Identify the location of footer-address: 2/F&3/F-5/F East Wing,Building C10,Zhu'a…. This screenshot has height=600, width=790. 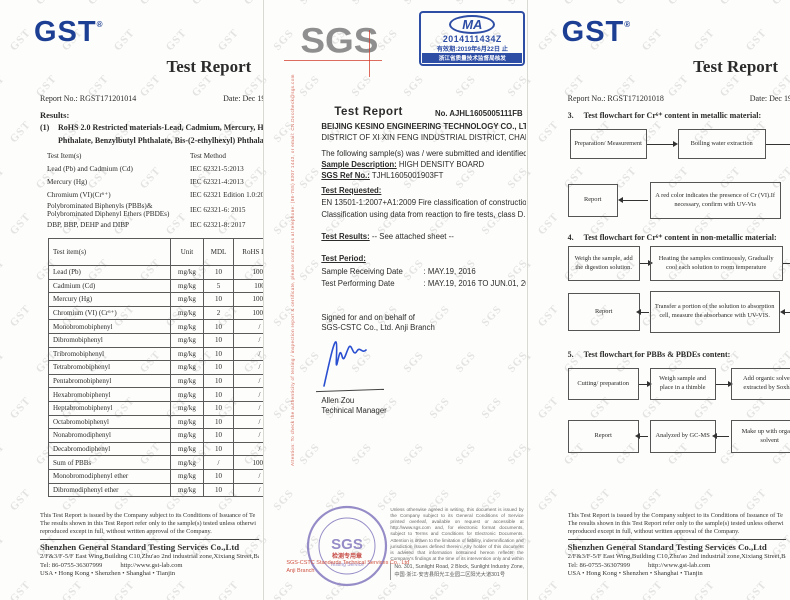
(676, 556).